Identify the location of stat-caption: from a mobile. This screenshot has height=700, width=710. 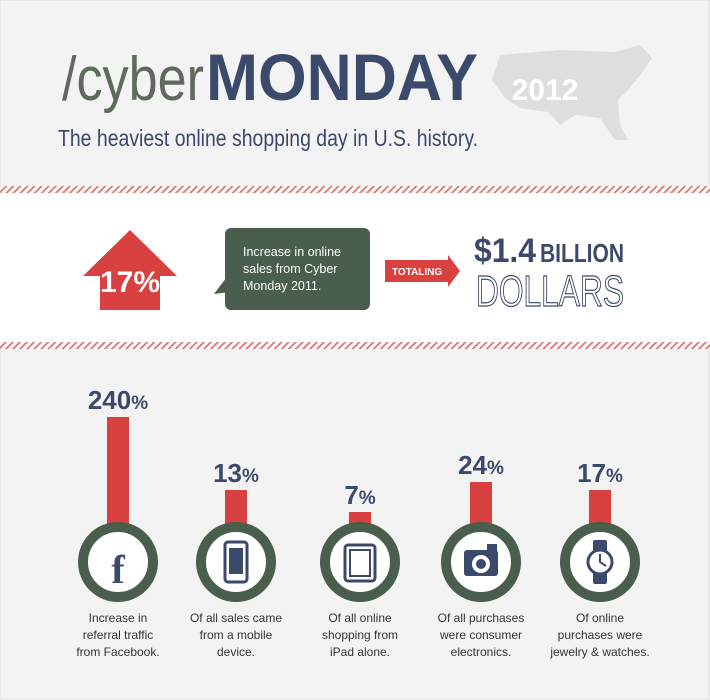
(236, 635).